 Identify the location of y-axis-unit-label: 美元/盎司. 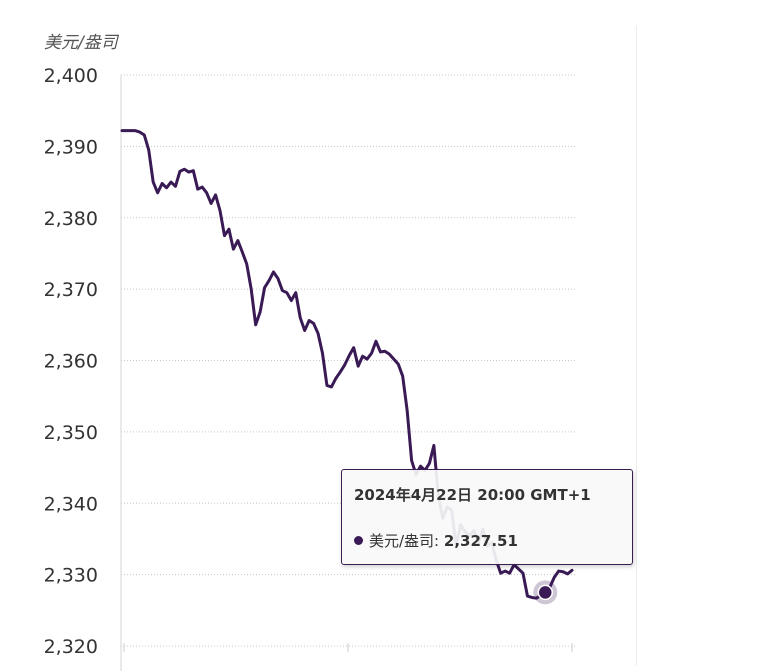
(82, 43).